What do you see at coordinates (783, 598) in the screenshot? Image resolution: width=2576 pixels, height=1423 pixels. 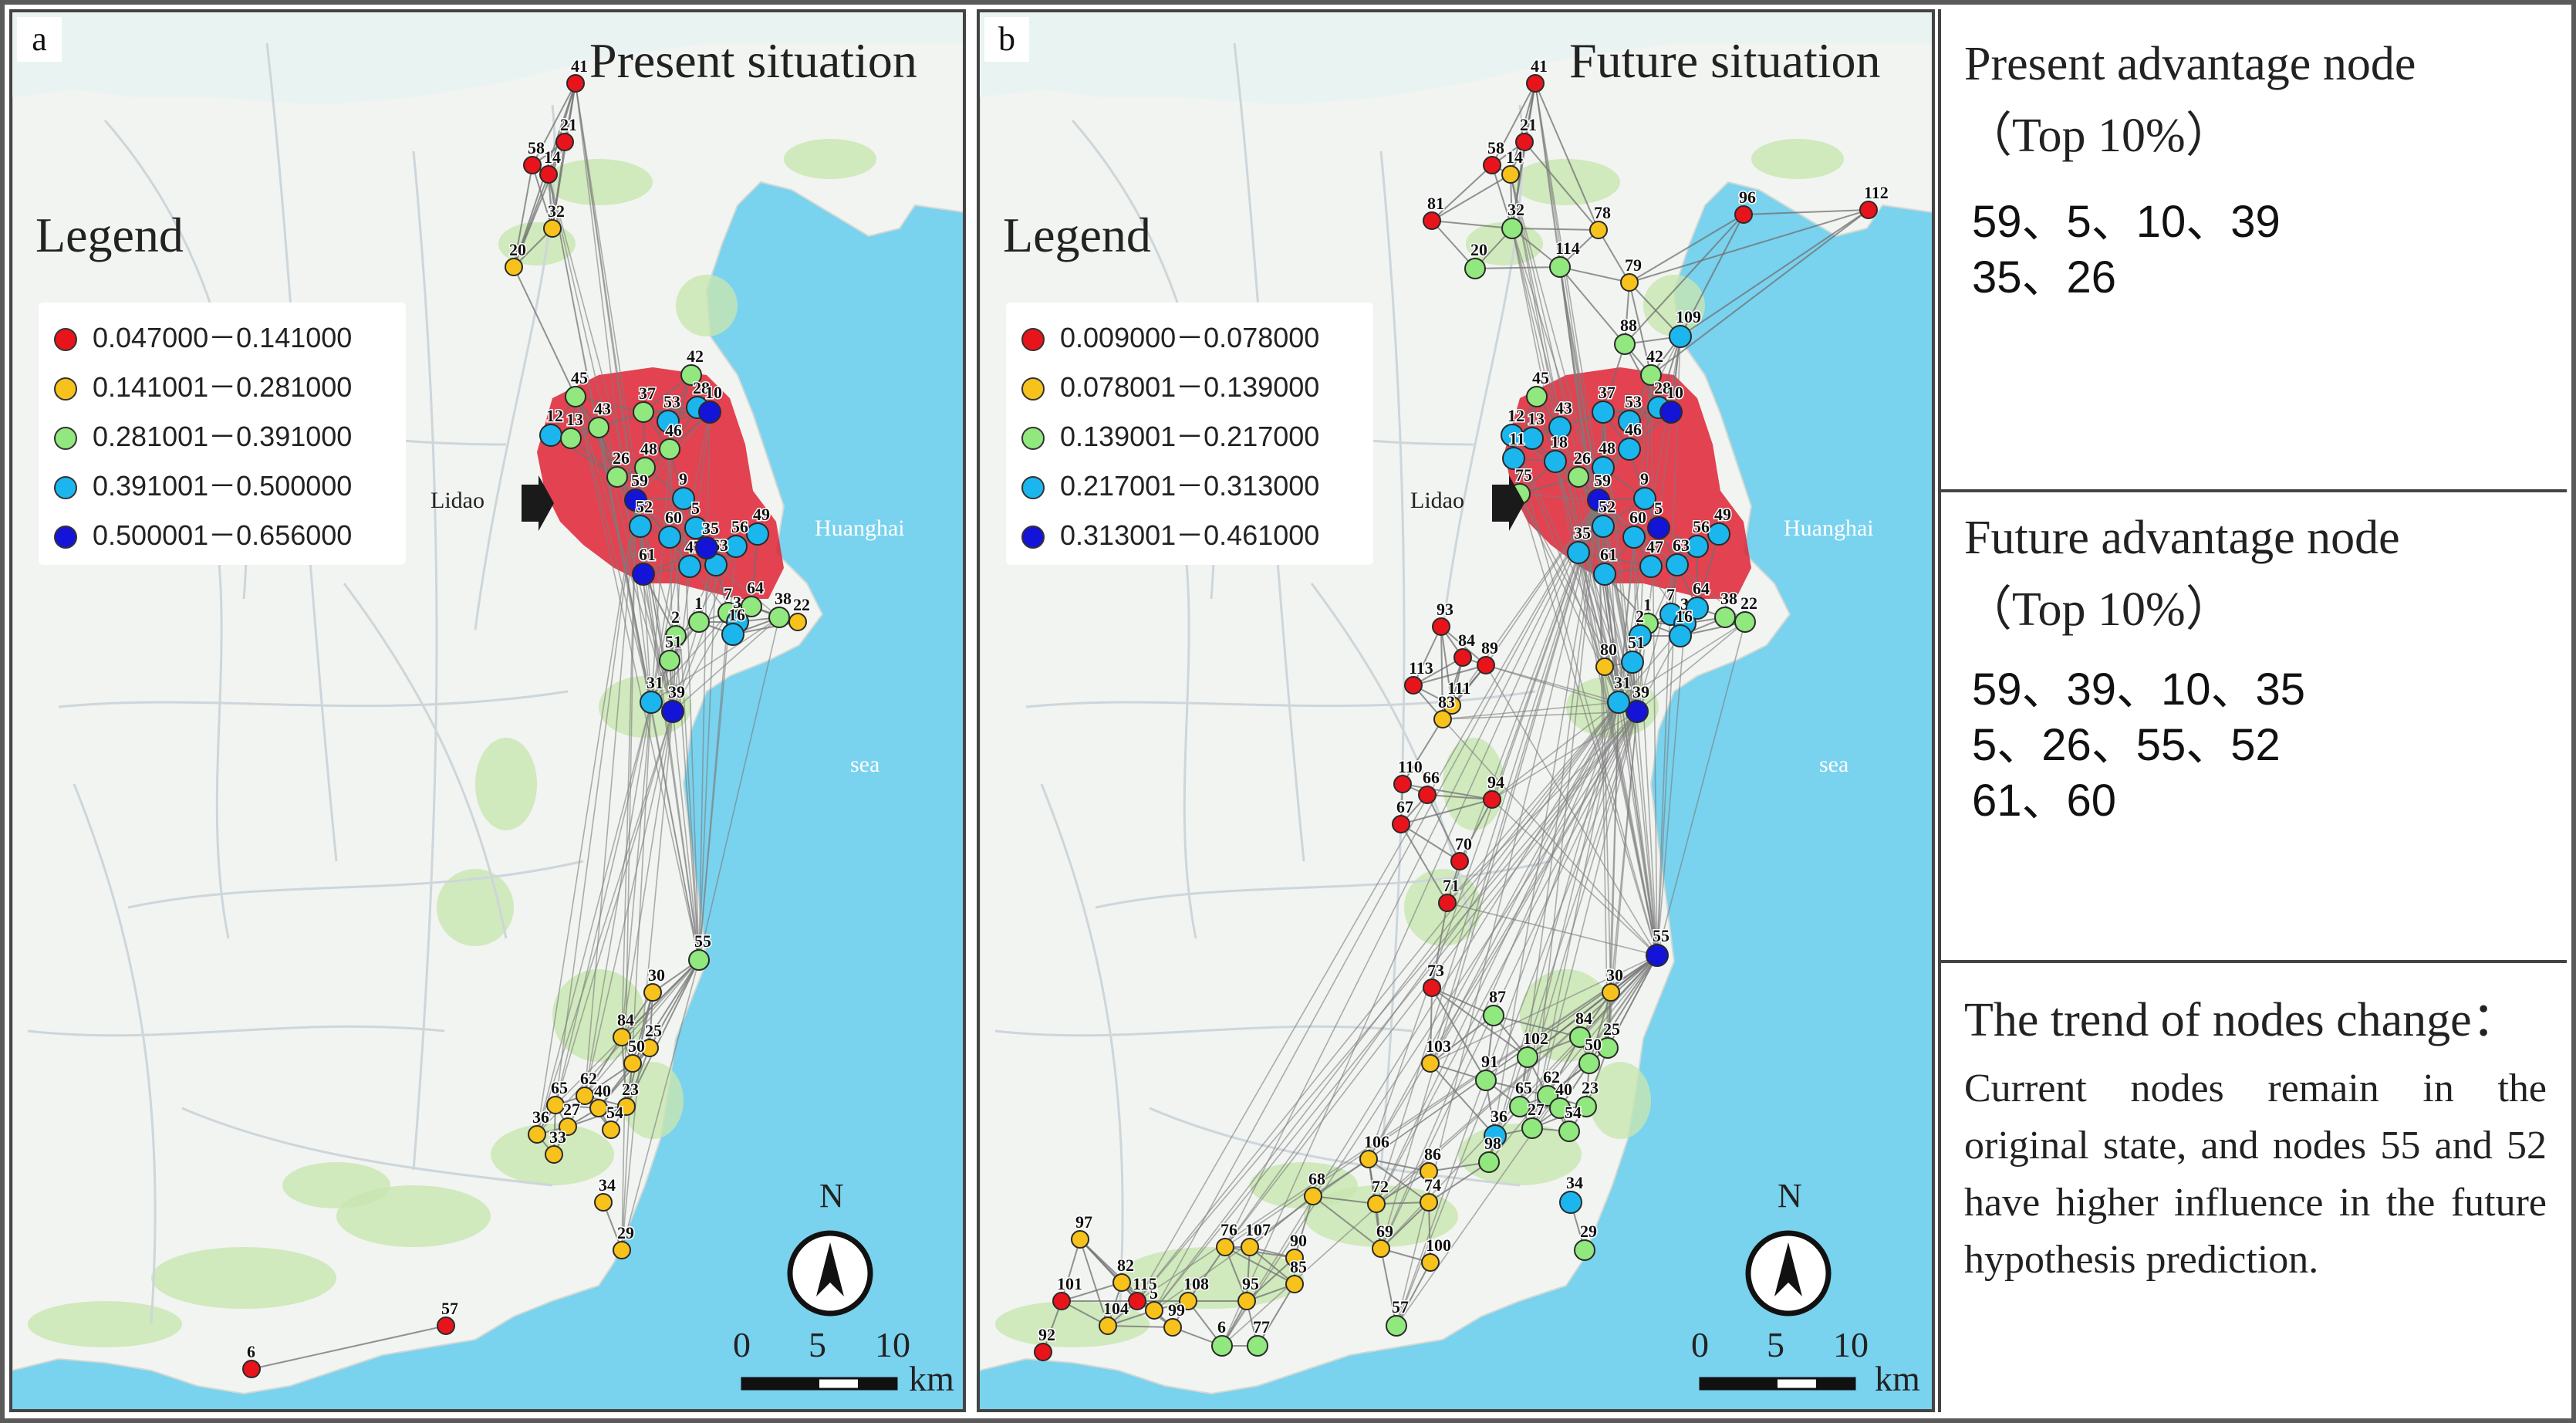 I see `node-label: 38` at bounding box center [783, 598].